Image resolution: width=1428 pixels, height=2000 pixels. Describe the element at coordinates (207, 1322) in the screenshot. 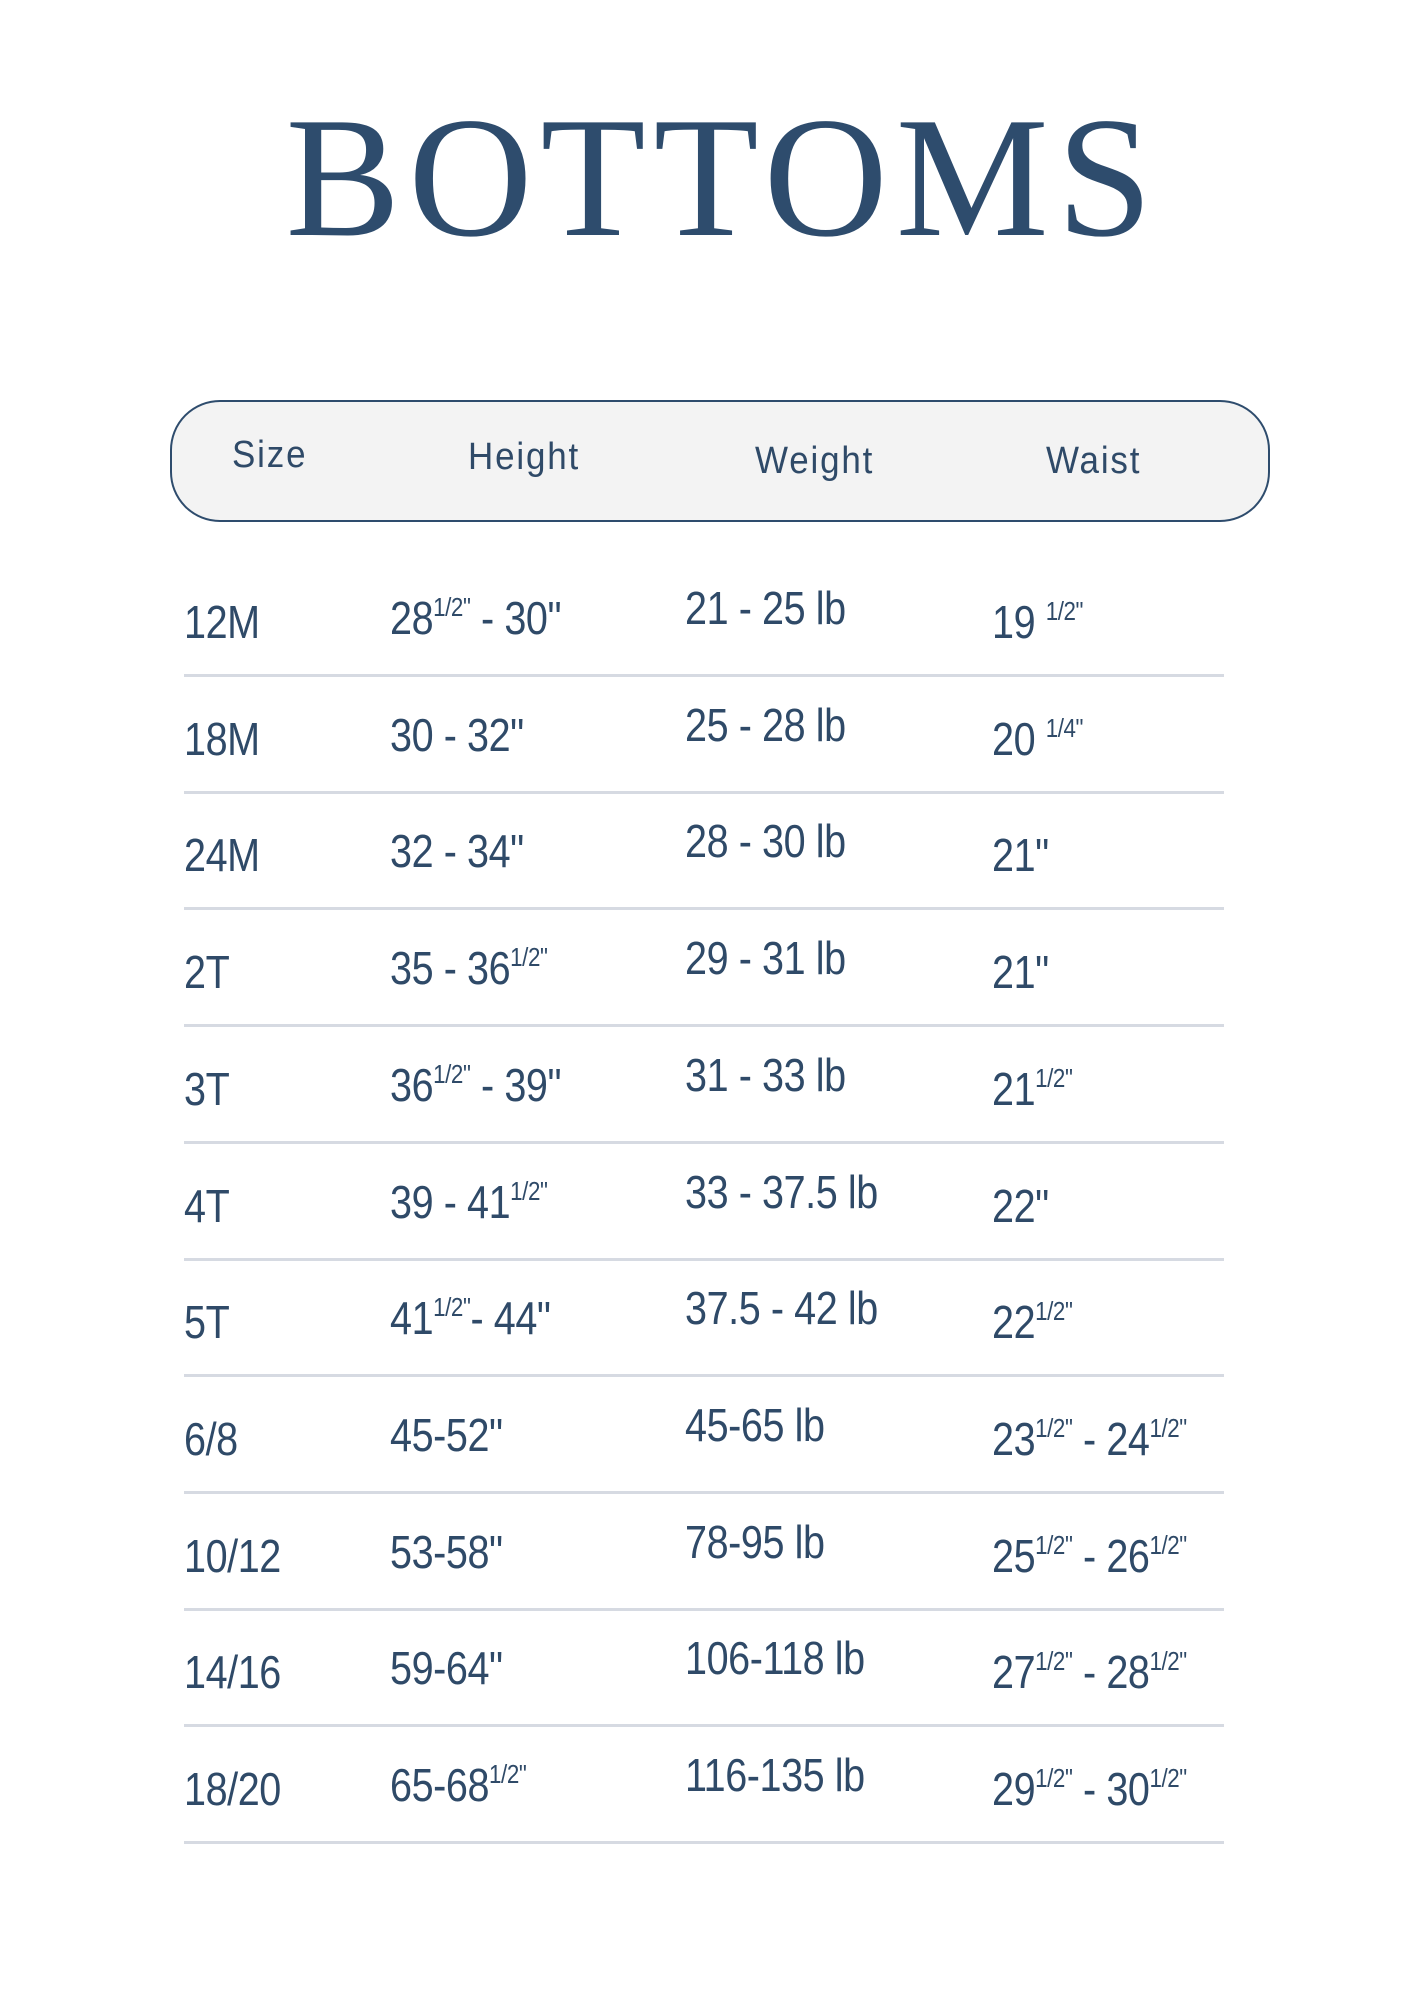

I see `size-cell: 5T` at that location.